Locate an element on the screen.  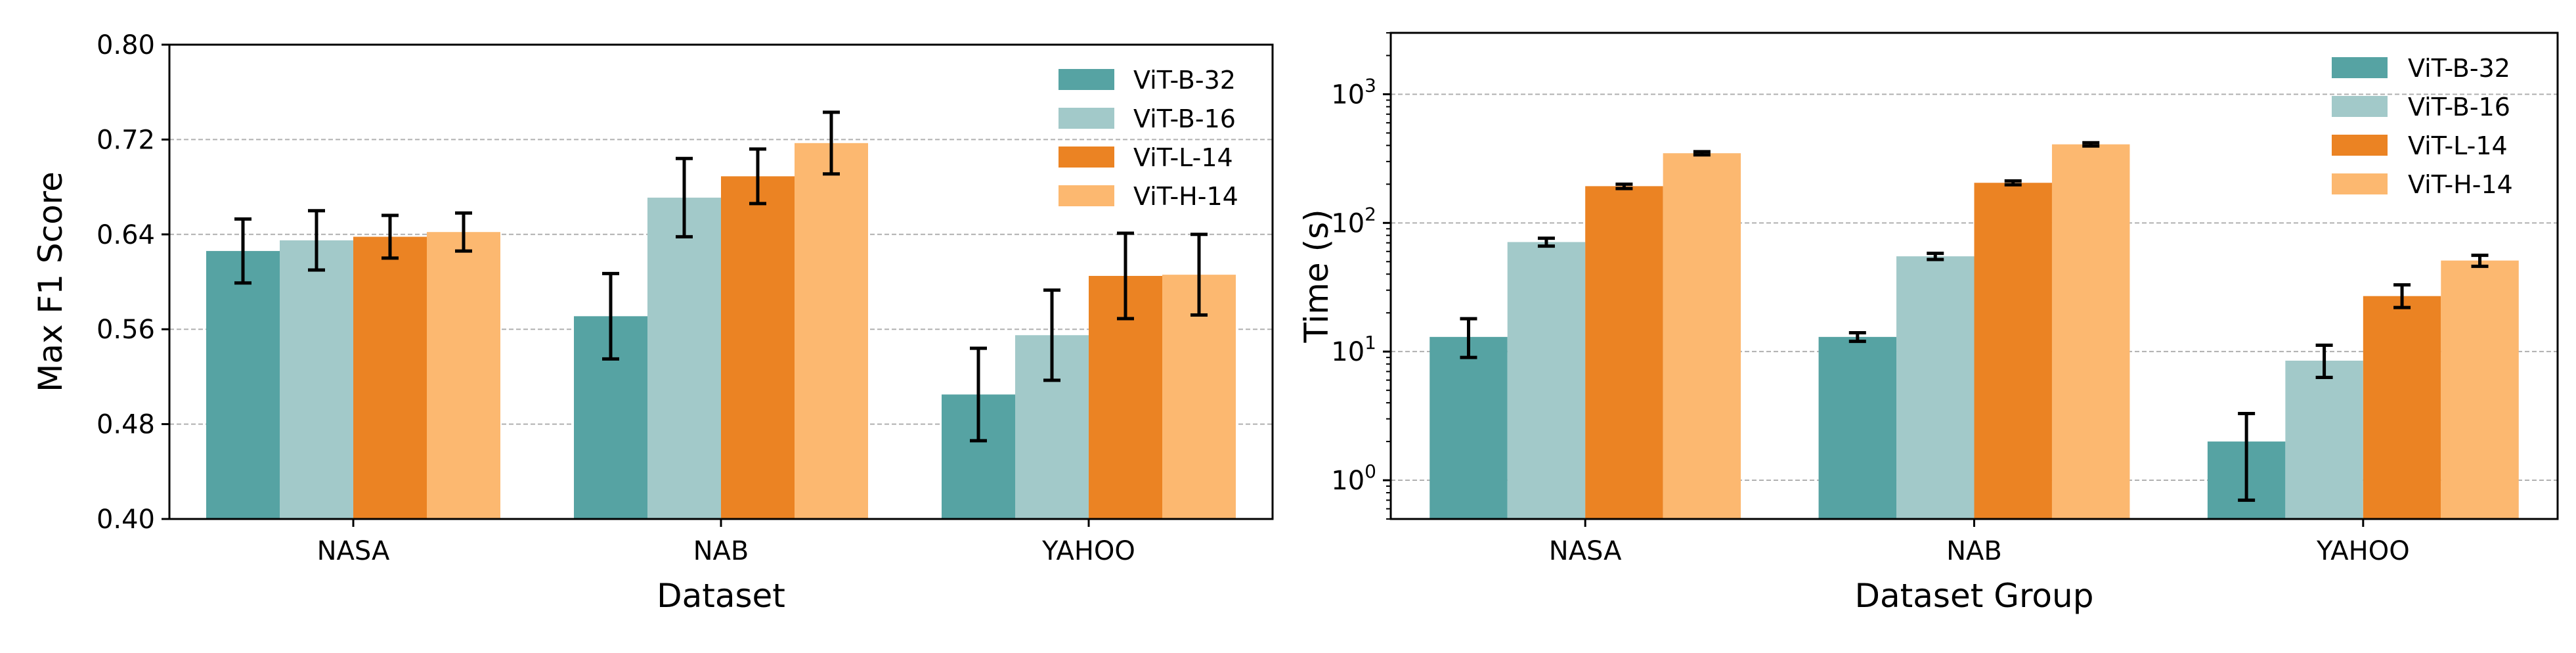
time-x-ticks: NASA NAB YAHOO is located at coordinates (1979, 542).